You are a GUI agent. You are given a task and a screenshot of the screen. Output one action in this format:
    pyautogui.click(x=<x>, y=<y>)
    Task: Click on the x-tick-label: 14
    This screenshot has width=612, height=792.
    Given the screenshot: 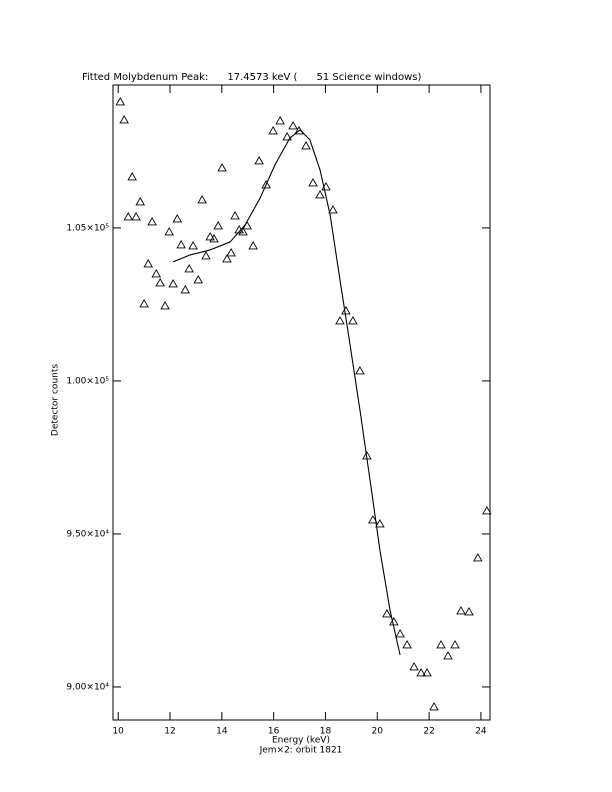 What is the action you would take?
    pyautogui.click(x=222, y=732)
    